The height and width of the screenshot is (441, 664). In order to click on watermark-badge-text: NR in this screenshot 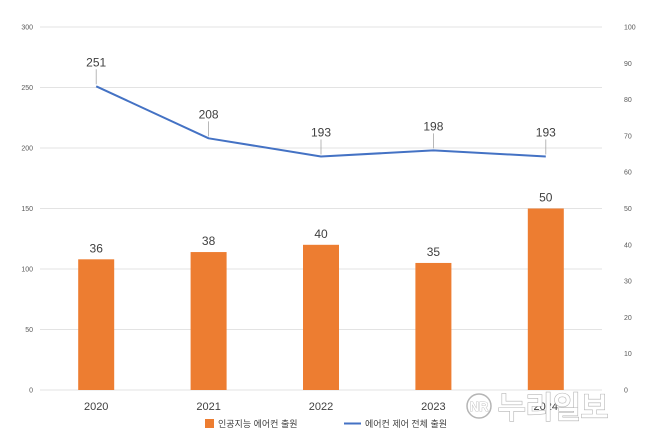, I will do `click(479, 406)`.